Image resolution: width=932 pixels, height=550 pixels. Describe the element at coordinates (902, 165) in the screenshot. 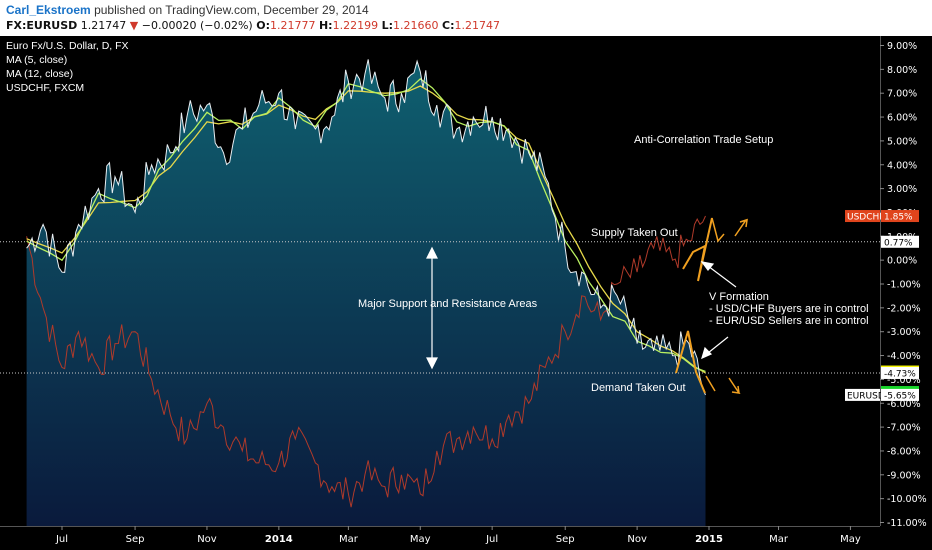

I see `y-tick-label: 4.00%` at that location.